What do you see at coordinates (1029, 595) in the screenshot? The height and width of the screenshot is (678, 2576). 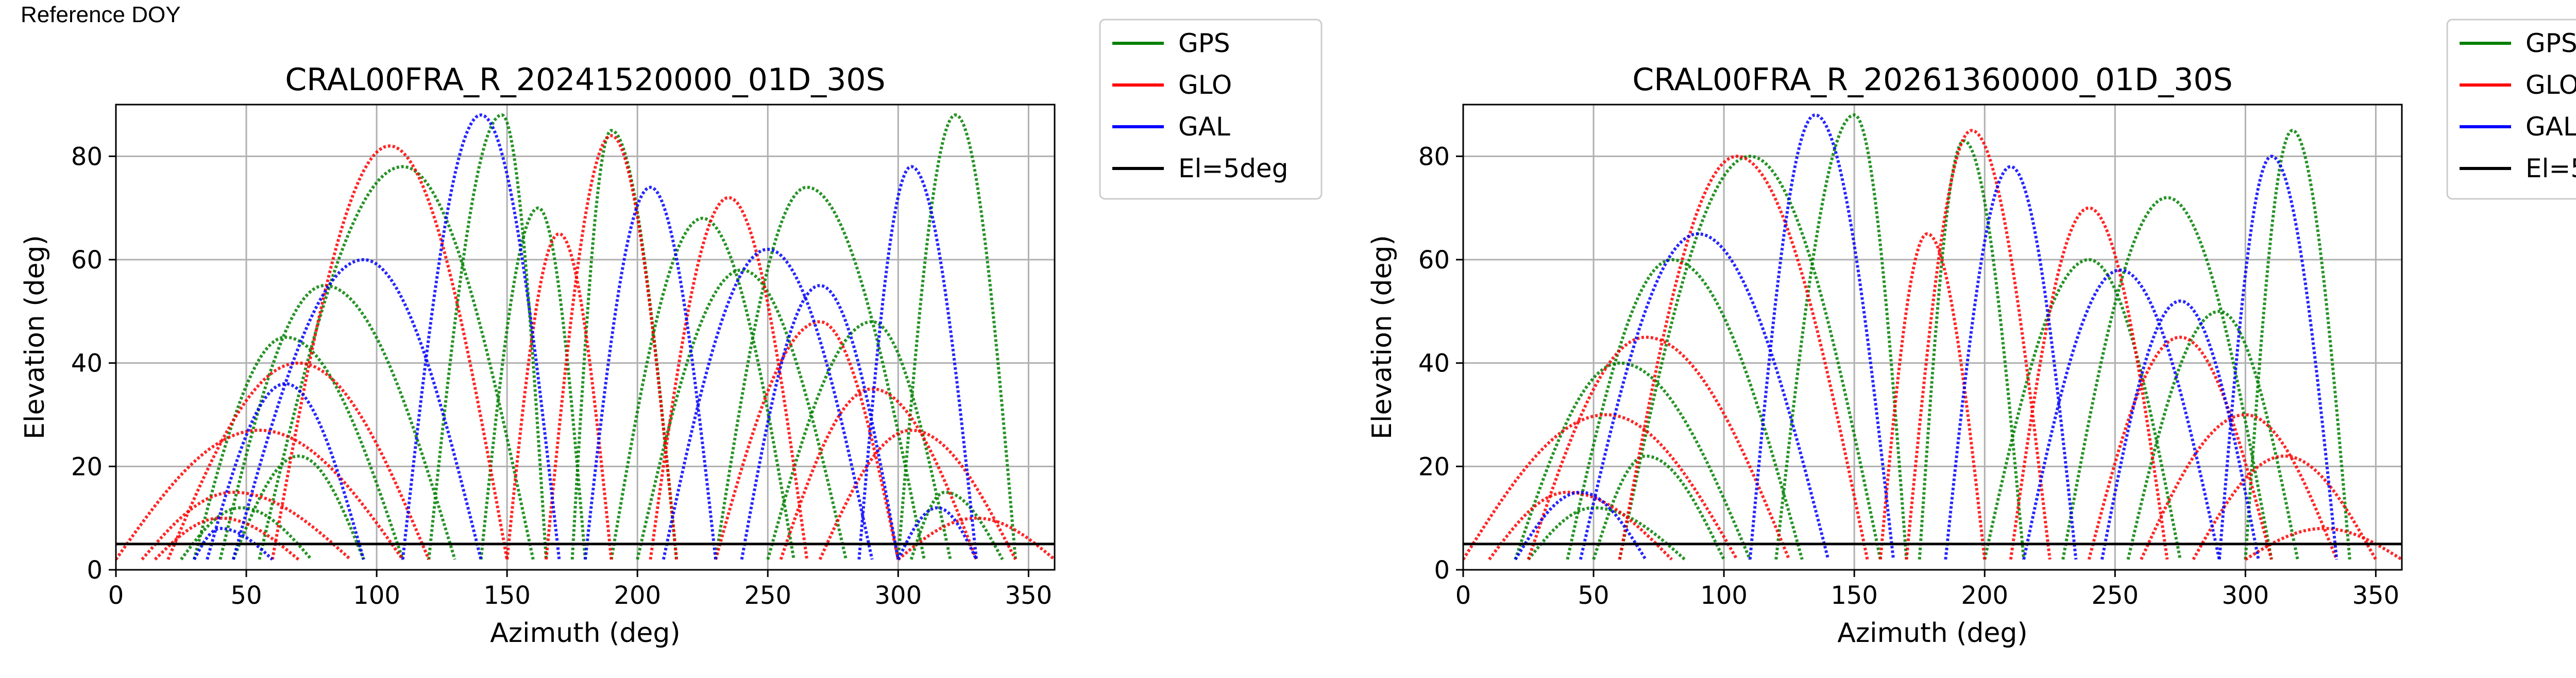 I see `x-tick-label: 350` at bounding box center [1029, 595].